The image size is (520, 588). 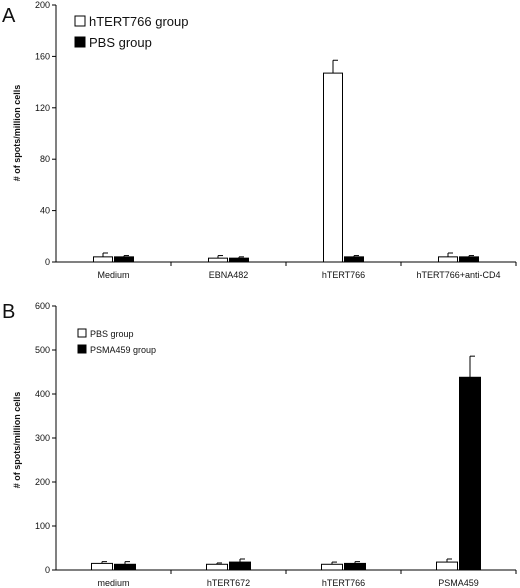 I want to click on panel-a-legend: hTERT766 group PBS group, so click(x=131, y=32).